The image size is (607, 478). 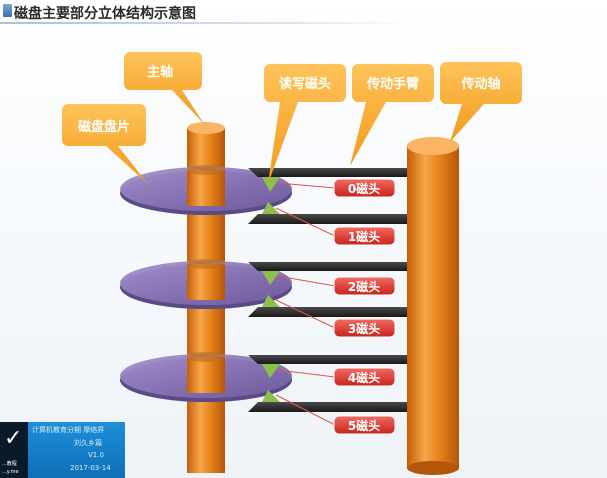 I want to click on info-line-4: 2017-03-14, so click(x=90, y=468).